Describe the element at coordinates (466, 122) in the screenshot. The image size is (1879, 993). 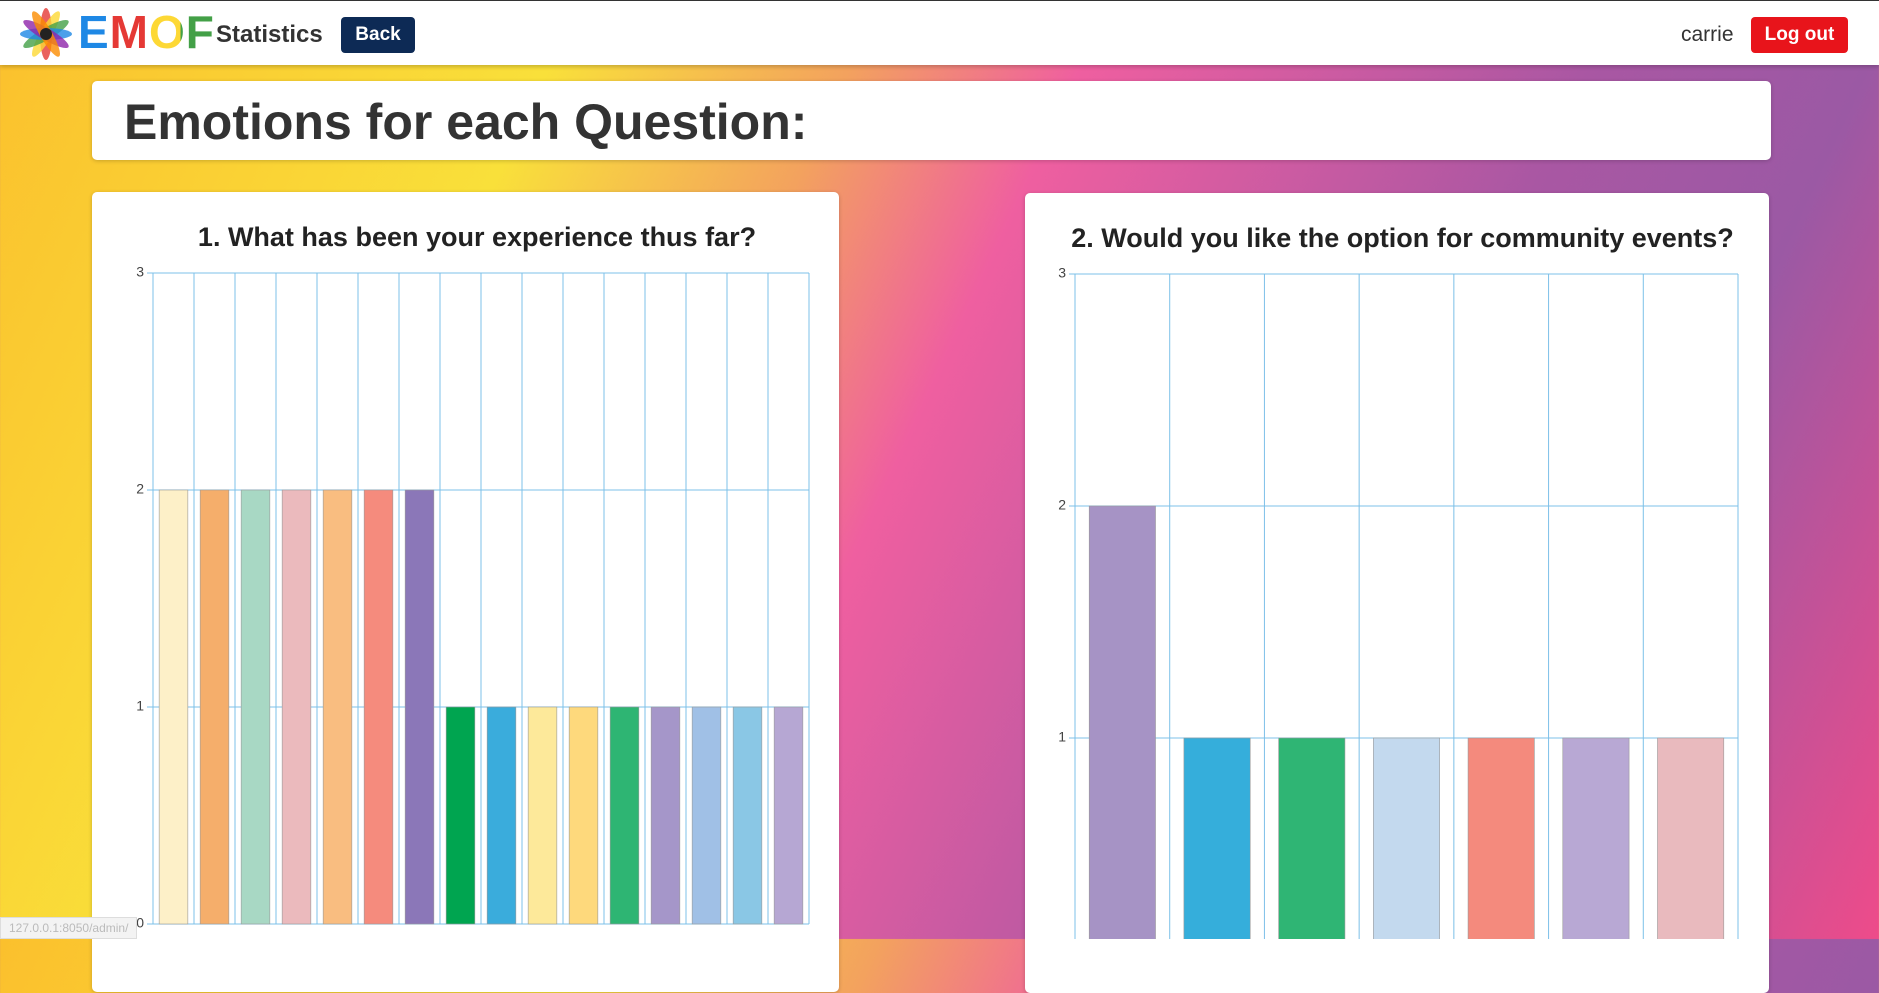
I see `section-title: Emotions for each Question:` at that location.